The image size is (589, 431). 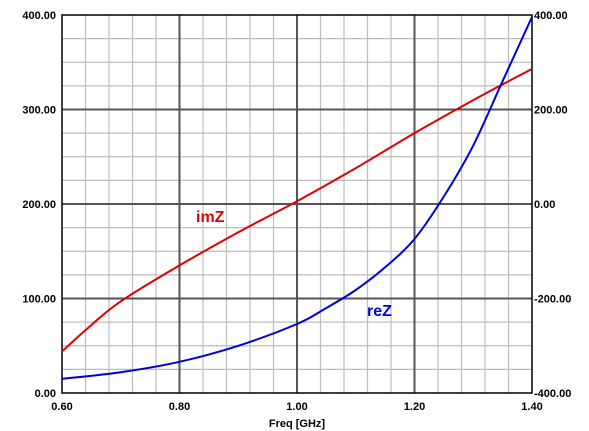 I want to click on y-right-tick-label: -400.00, so click(x=552, y=394).